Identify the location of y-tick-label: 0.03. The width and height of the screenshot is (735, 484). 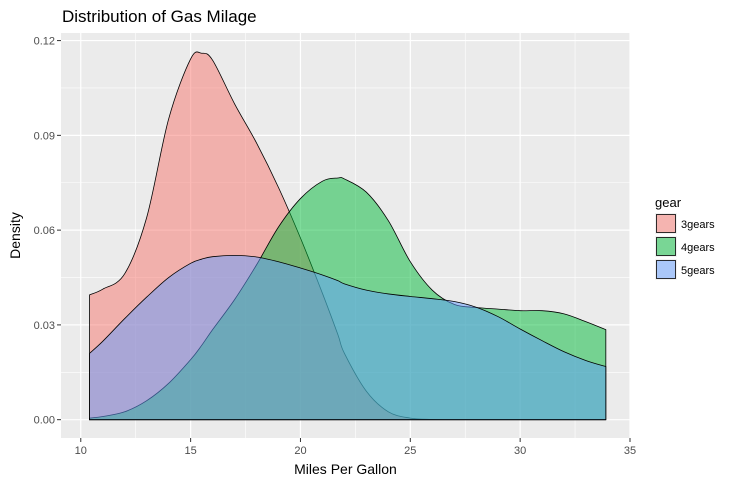
(44, 326).